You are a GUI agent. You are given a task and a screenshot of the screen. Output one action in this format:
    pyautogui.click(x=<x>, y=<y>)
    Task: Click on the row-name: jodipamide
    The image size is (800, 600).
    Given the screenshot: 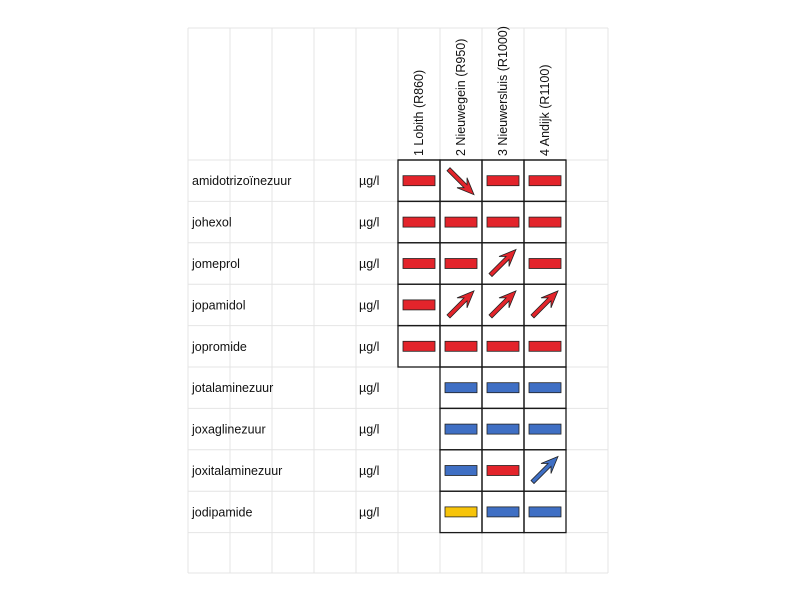 What is the action you would take?
    pyautogui.click(x=222, y=512)
    